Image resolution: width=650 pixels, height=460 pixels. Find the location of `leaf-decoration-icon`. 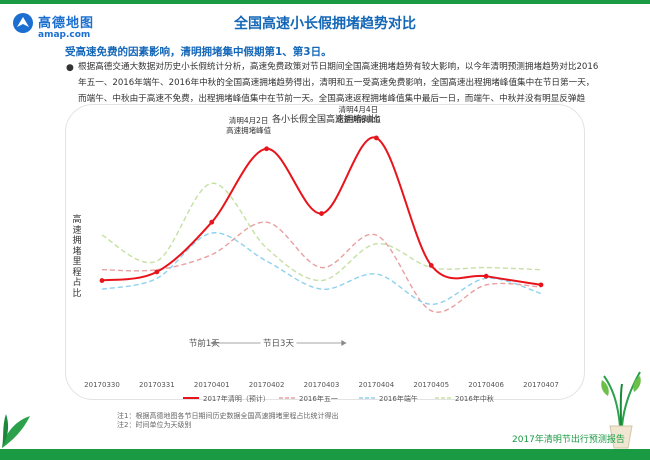

leaf-decoration-icon is located at coordinates (16, 431).